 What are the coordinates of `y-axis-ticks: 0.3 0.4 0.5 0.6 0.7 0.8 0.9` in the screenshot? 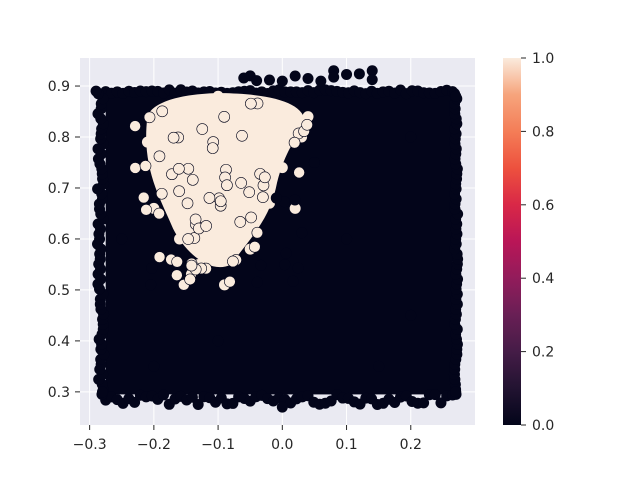 It's located at (64, 240).